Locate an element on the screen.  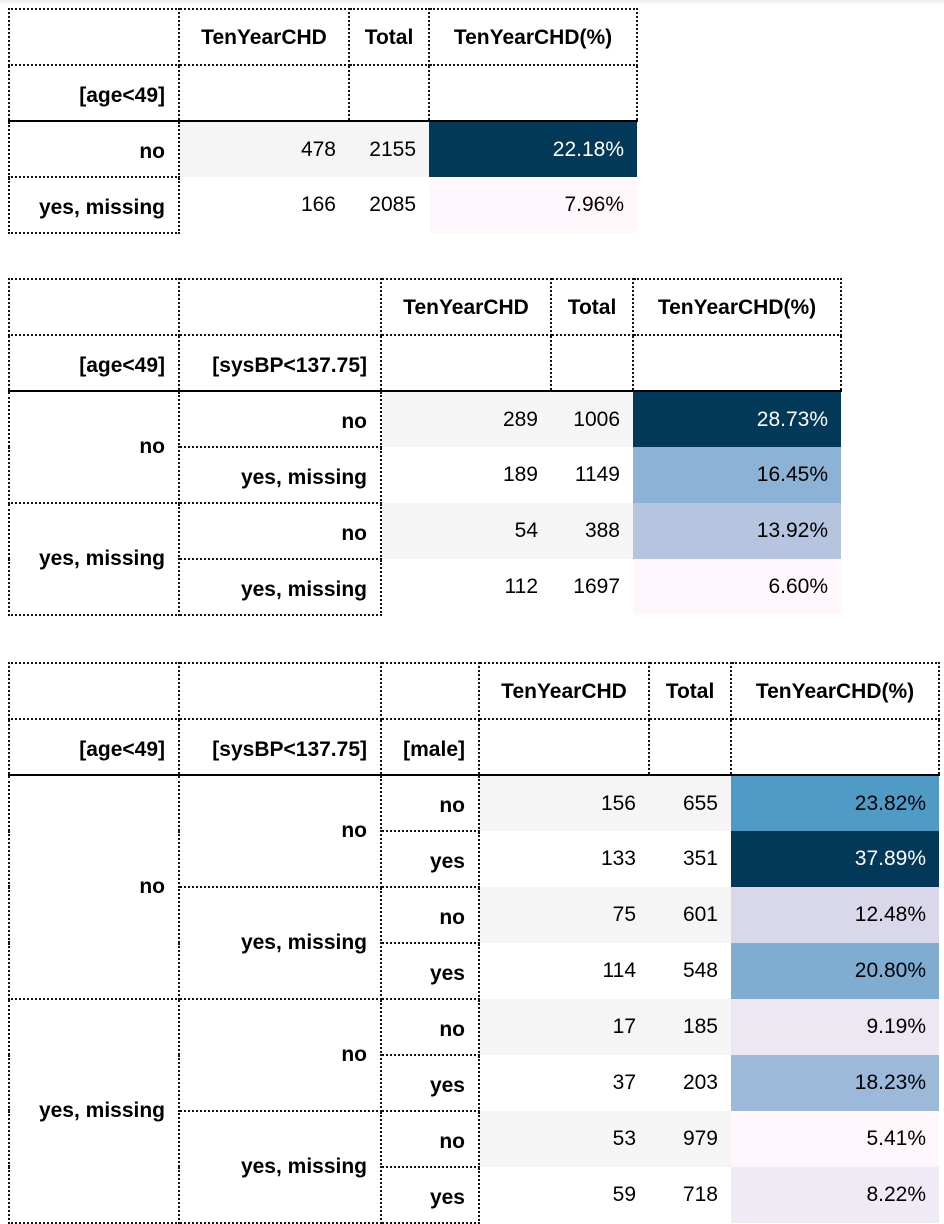
table-row: yes, missing 166 2085 7.96% is located at coordinates (322, 205).